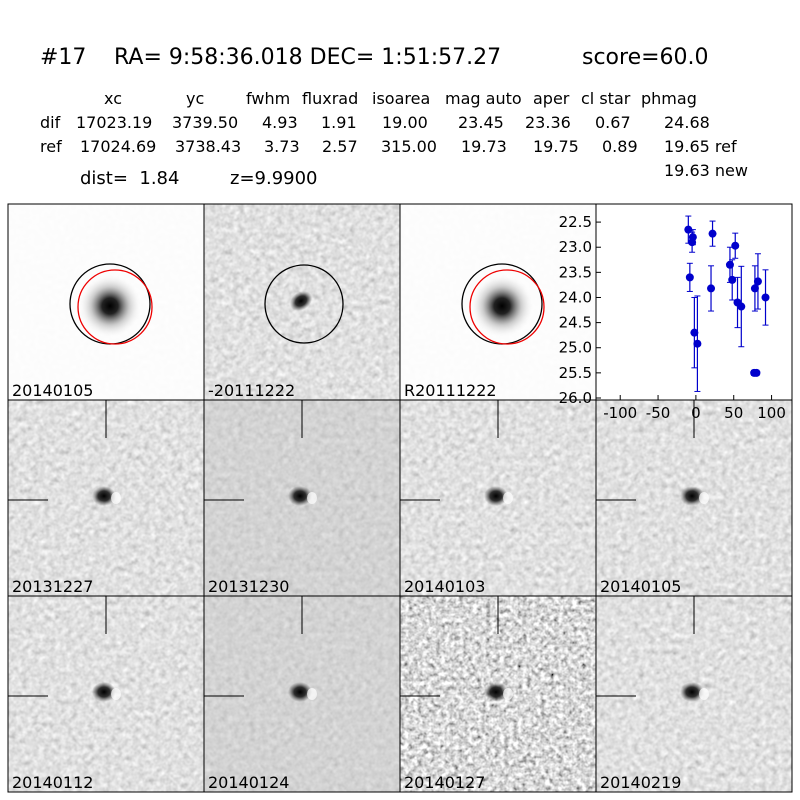 The height and width of the screenshot is (800, 800). I want to click on stamp-label: 20140219, so click(640, 782).